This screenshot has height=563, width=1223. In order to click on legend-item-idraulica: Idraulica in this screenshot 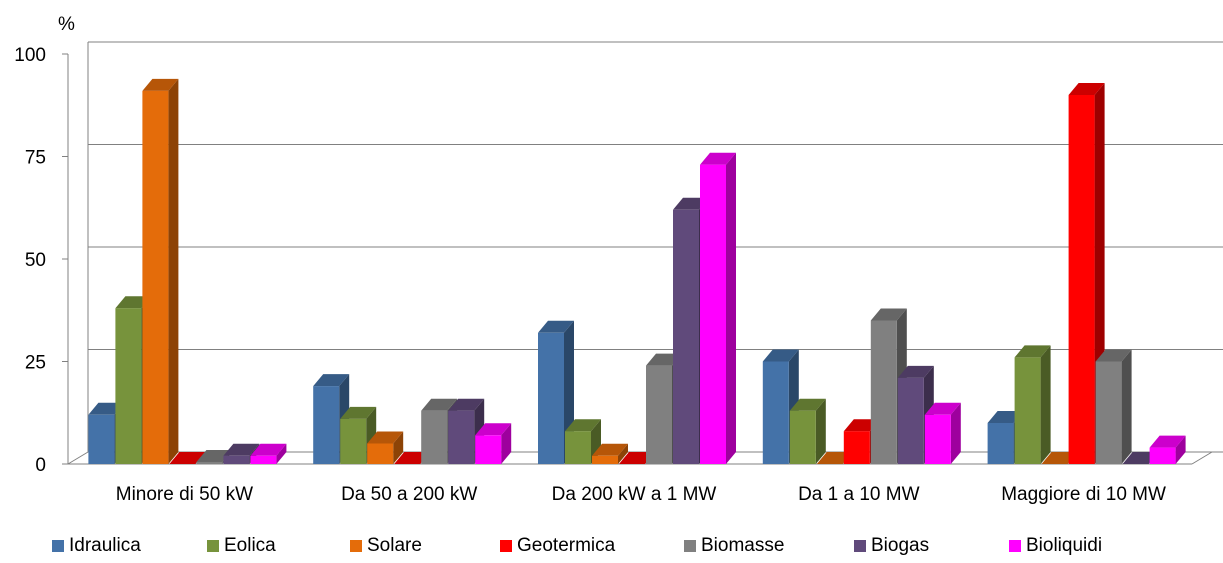, I will do `click(96, 546)`.